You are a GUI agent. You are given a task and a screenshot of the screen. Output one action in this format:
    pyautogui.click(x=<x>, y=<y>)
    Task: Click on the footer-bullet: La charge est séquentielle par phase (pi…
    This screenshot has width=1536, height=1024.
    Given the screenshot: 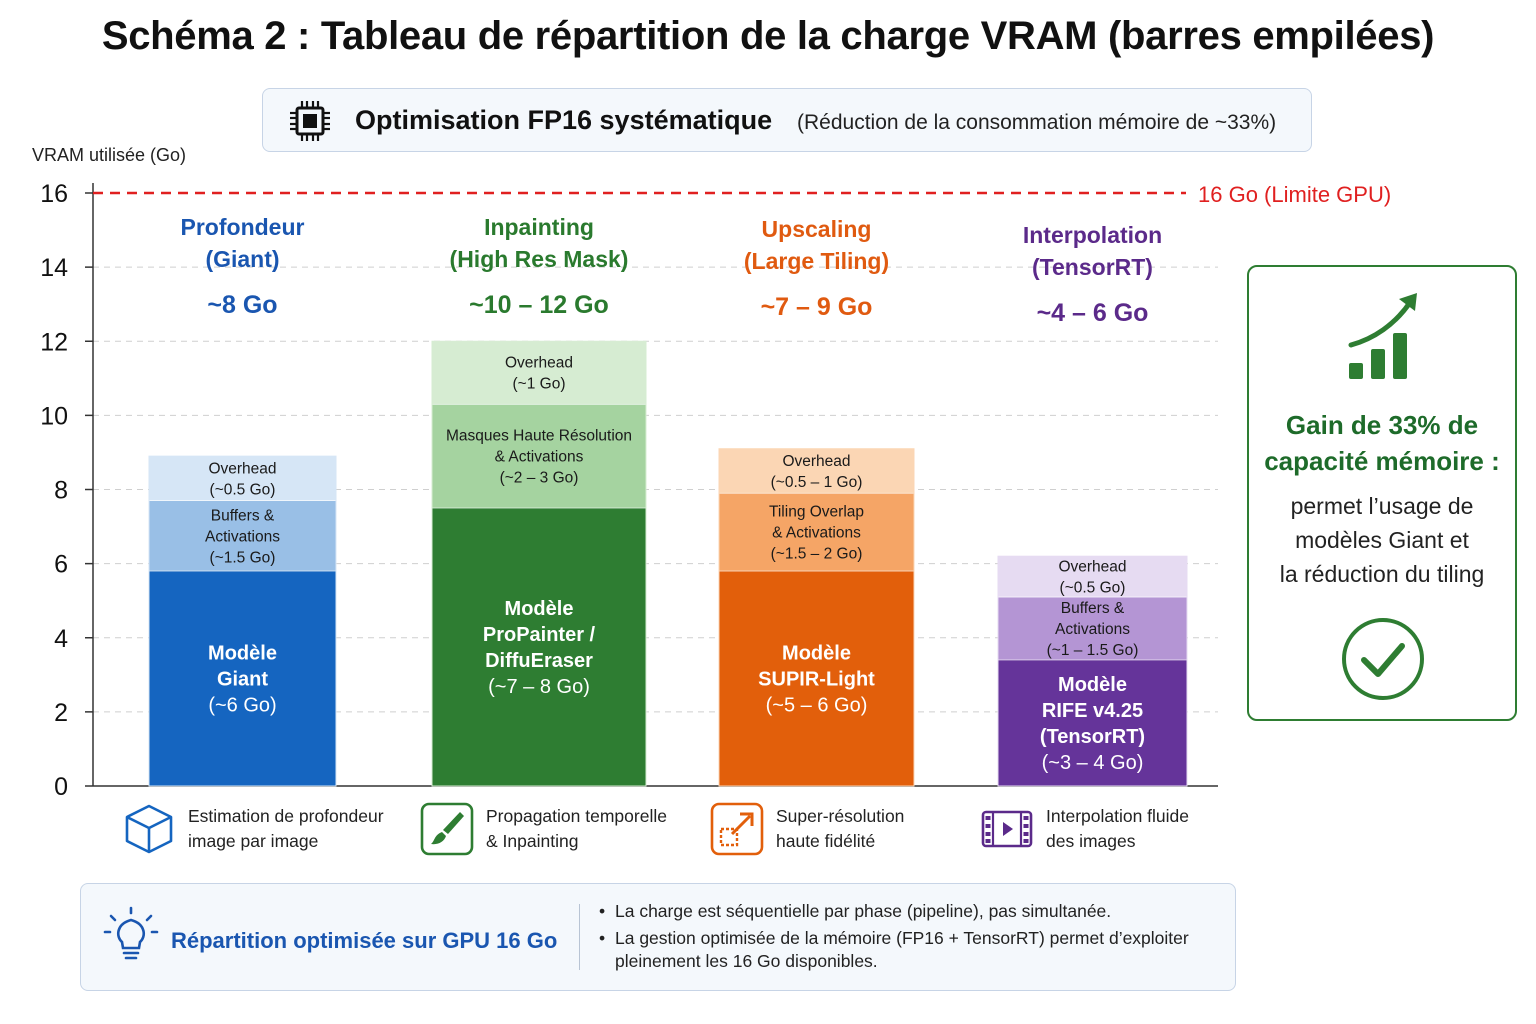 What is the action you would take?
    pyautogui.click(x=909, y=911)
    